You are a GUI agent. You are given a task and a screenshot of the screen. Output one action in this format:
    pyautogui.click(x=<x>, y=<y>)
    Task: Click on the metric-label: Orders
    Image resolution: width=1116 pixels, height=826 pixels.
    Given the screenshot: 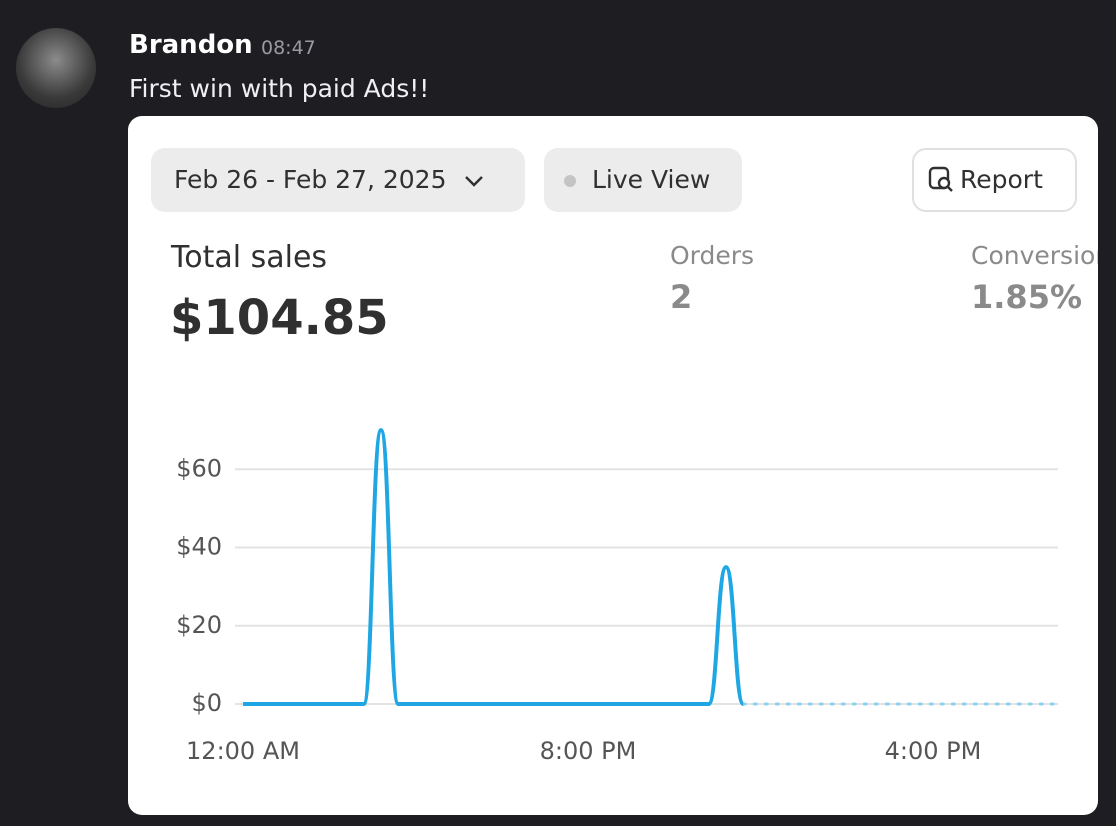 What is the action you would take?
    pyautogui.click(x=712, y=255)
    